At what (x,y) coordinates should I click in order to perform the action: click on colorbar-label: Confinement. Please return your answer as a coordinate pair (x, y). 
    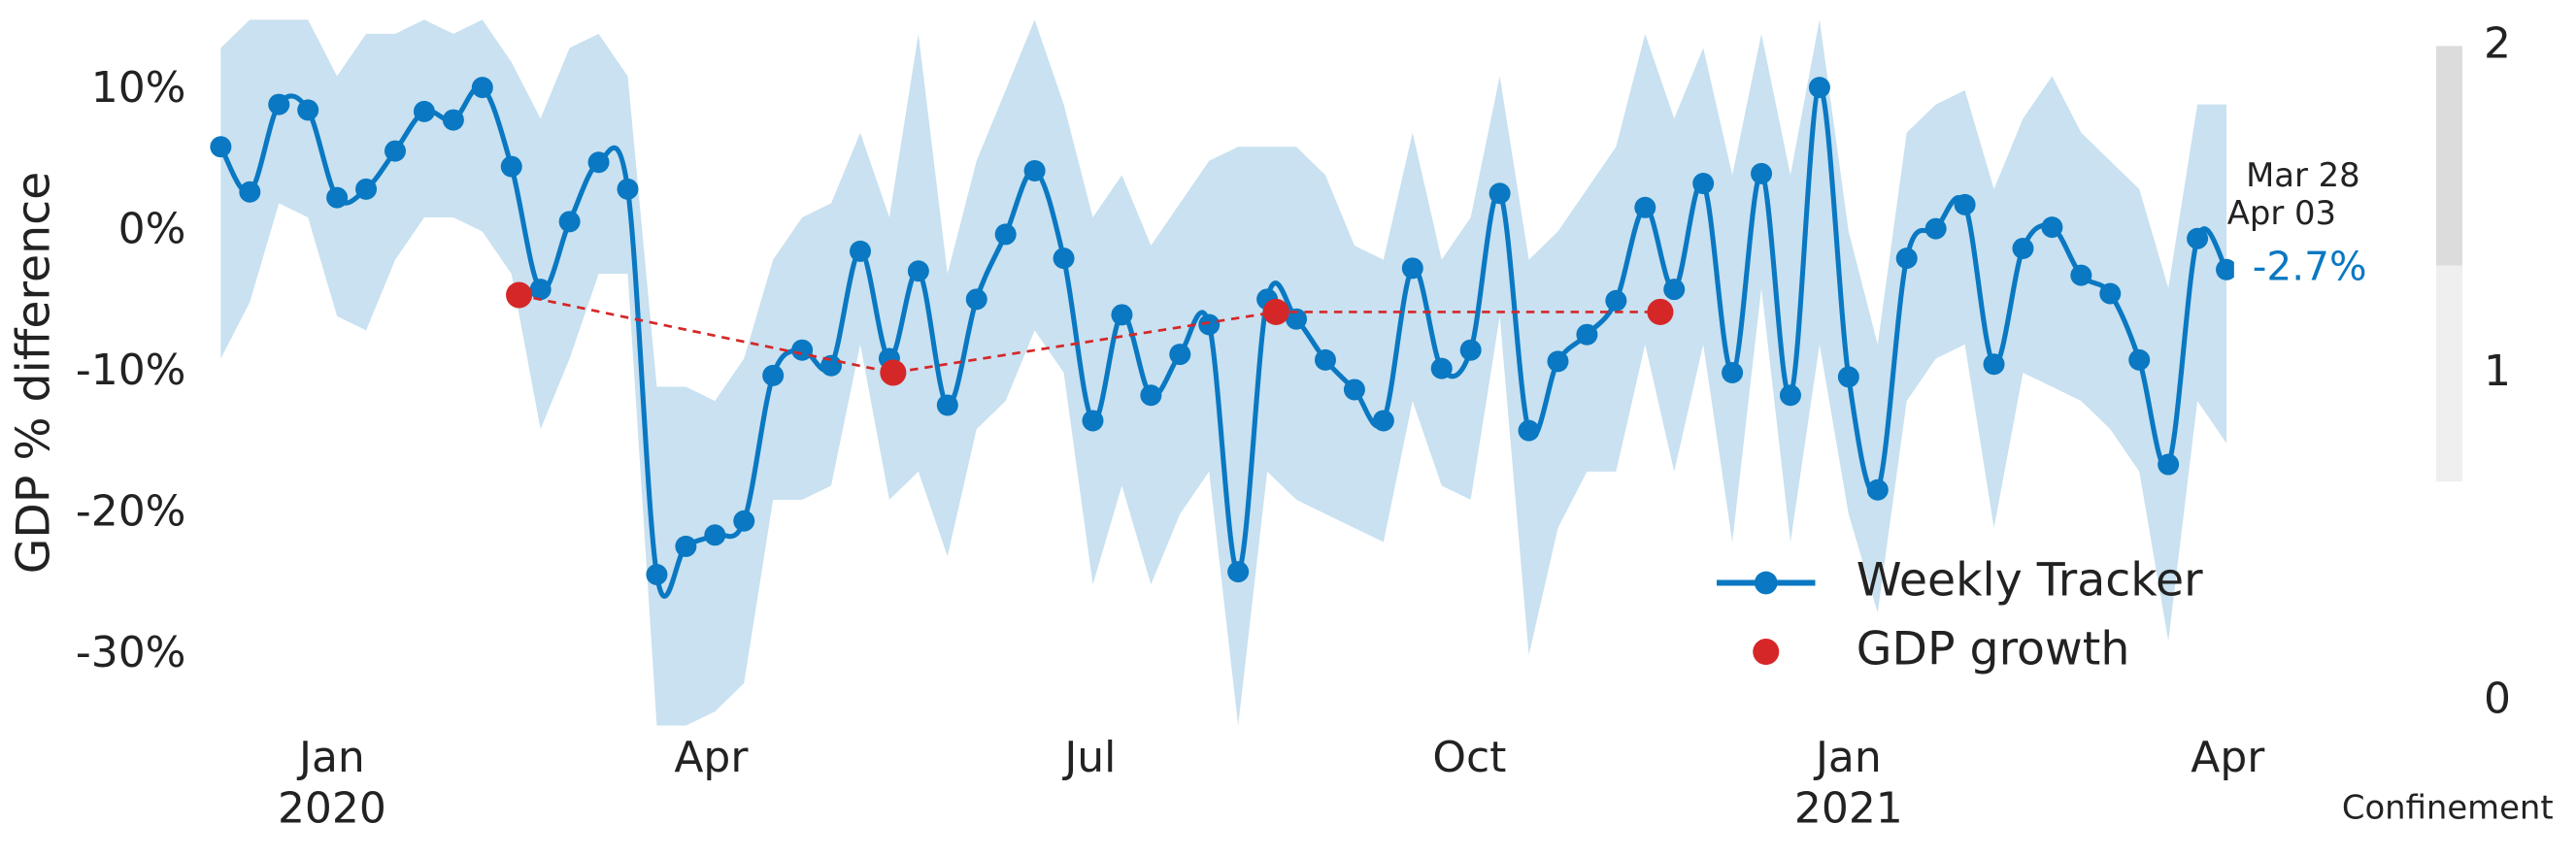
    Looking at the image, I should click on (2448, 807).